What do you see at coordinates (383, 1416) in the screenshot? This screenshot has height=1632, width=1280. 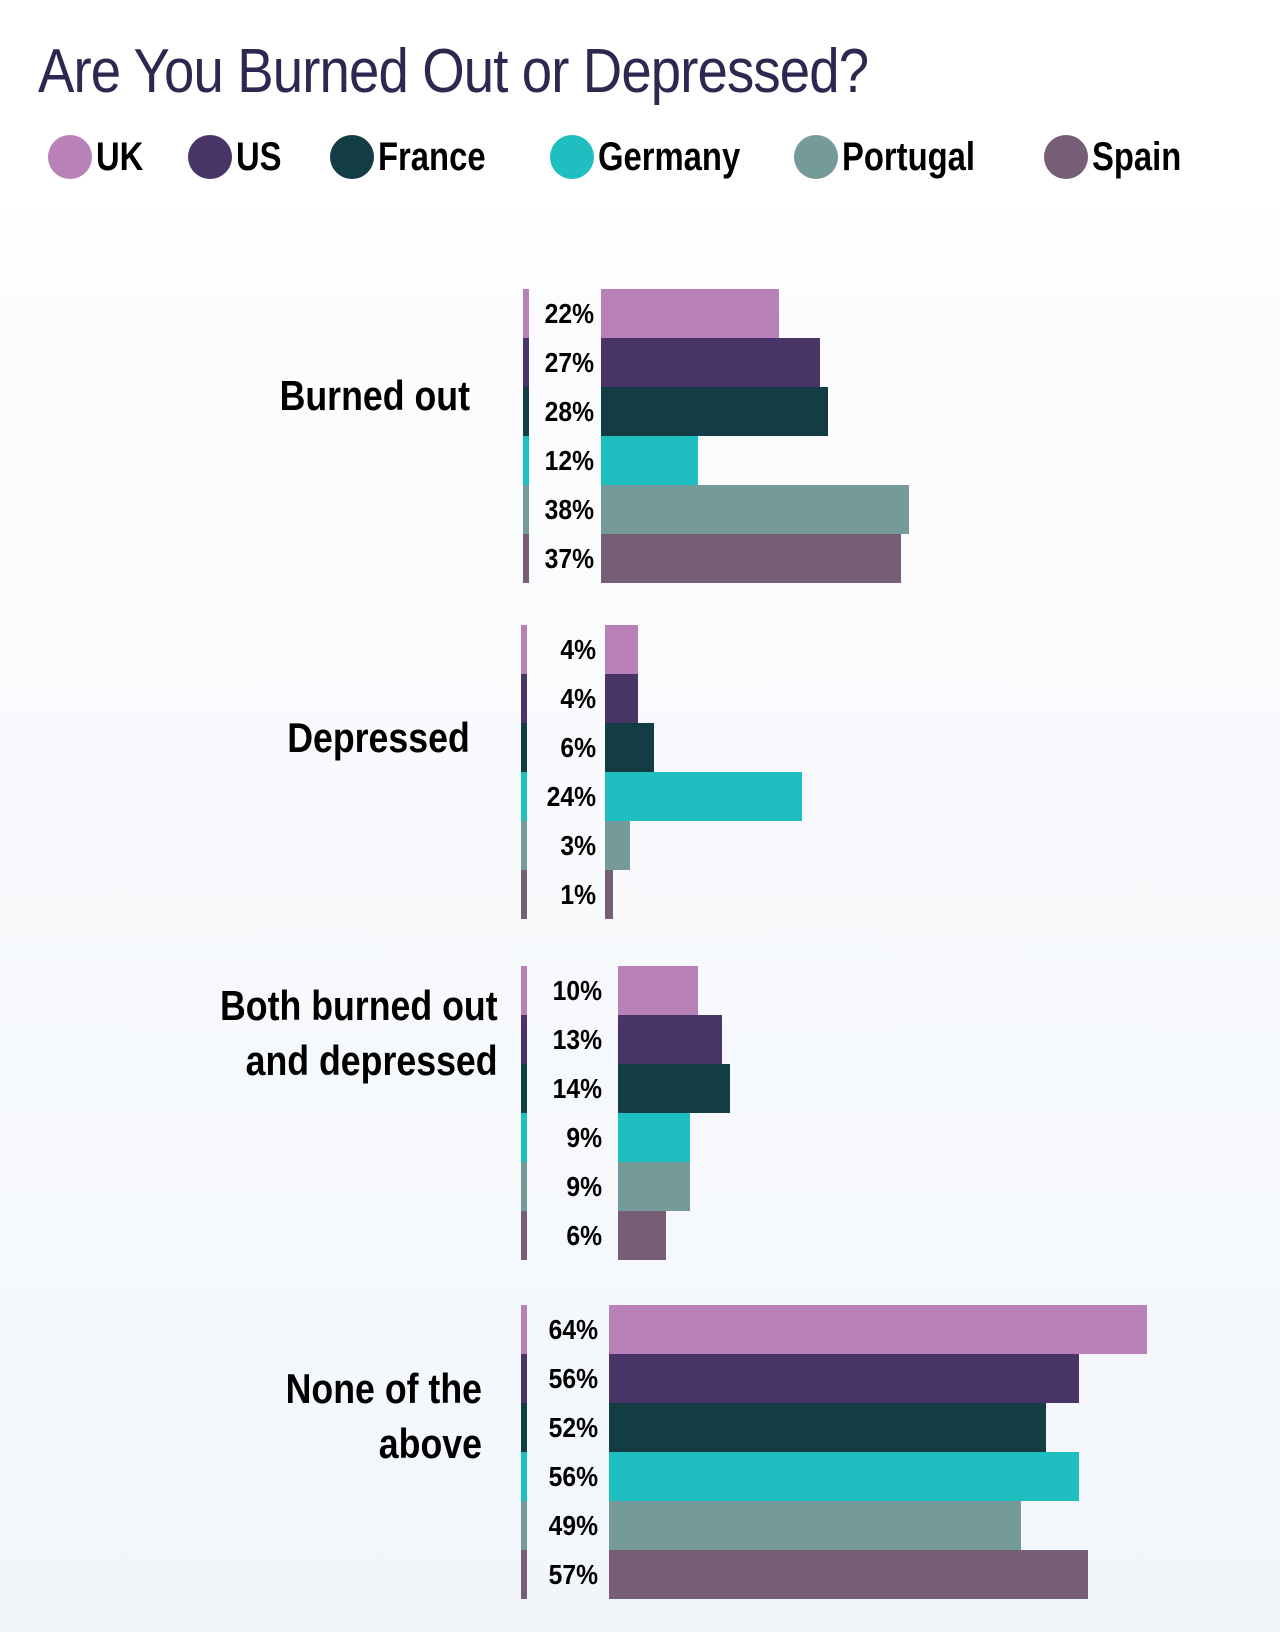 I see `category-label: None of the above` at bounding box center [383, 1416].